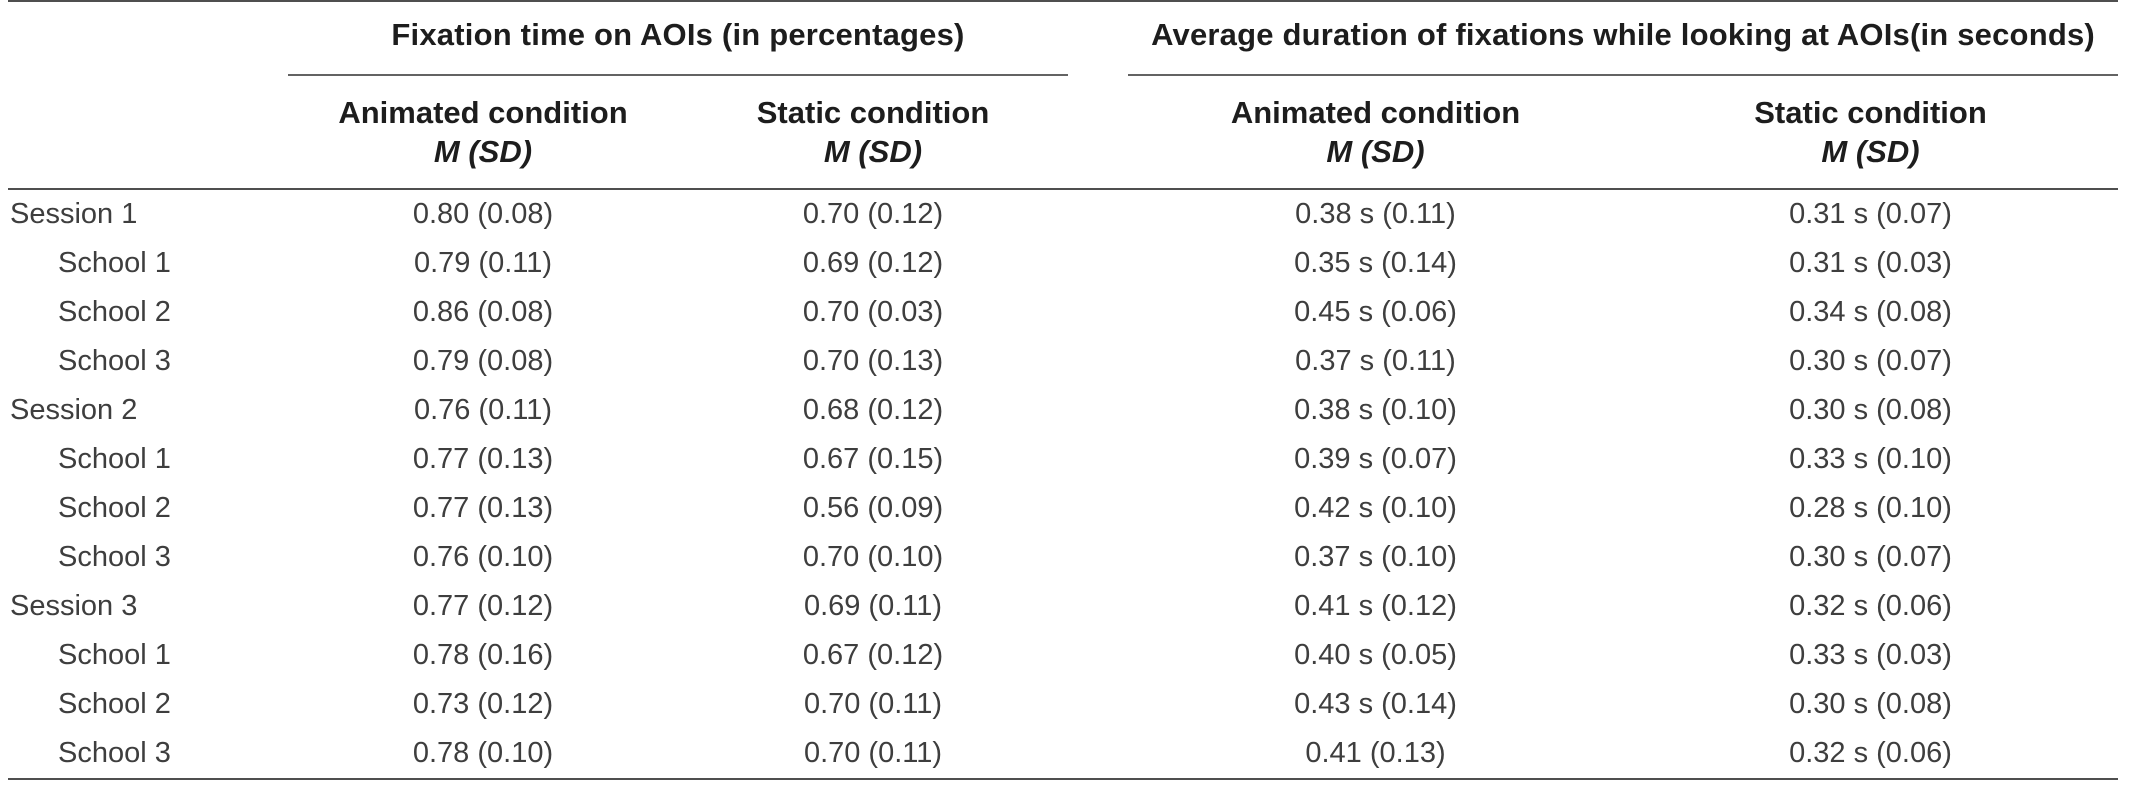  Describe the element at coordinates (1375, 263) in the screenshot. I see `table-cell: 0.35 s (0.14)` at that location.